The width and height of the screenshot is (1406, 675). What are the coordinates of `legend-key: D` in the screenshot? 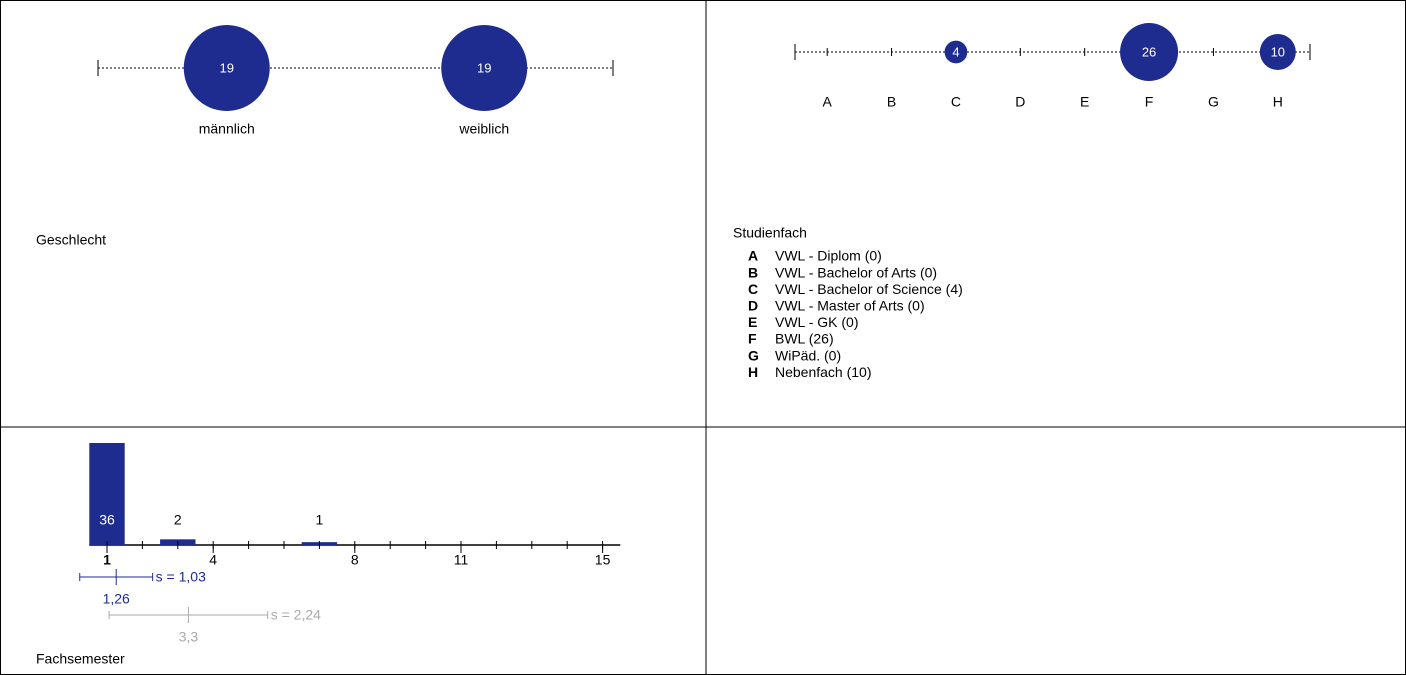 It's located at (753, 306).